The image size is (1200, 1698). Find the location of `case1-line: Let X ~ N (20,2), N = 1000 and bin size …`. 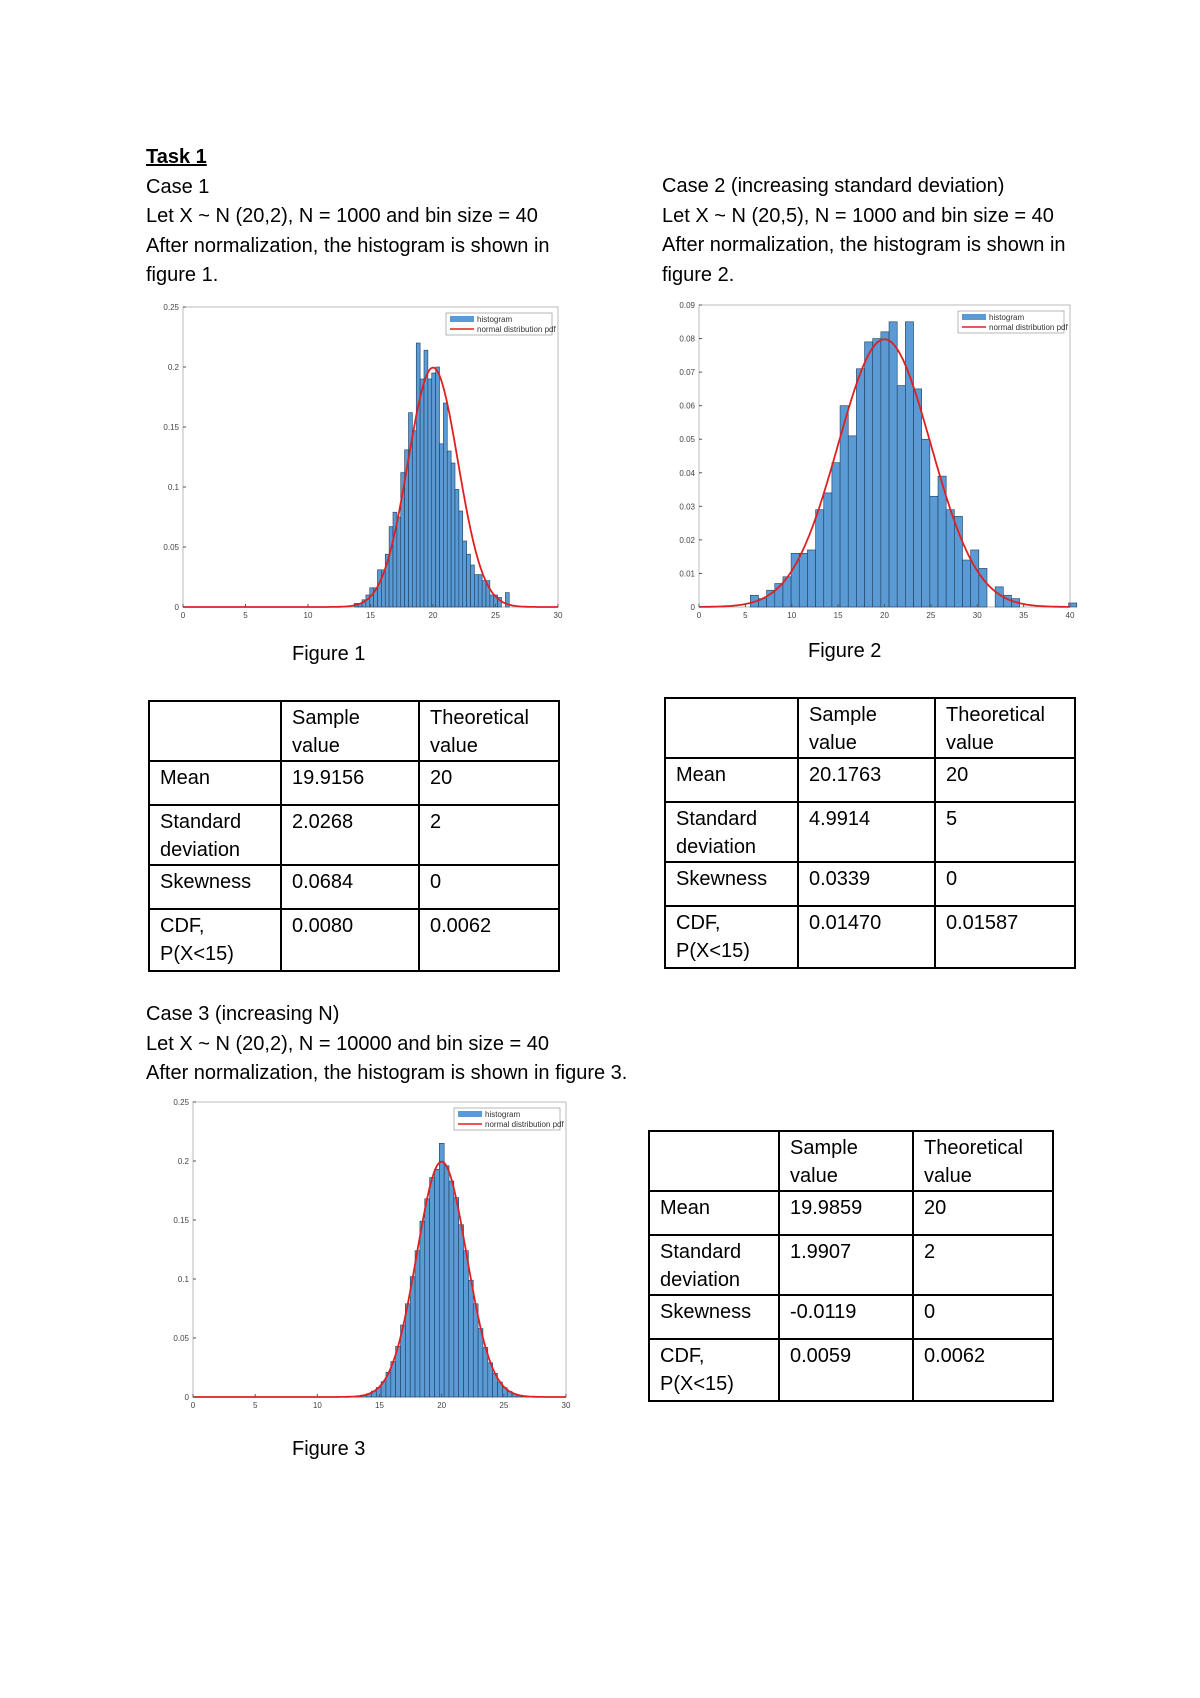

case1-line: Let X ~ N (20,2), N = 1000 and bin size … is located at coordinates (342, 216).